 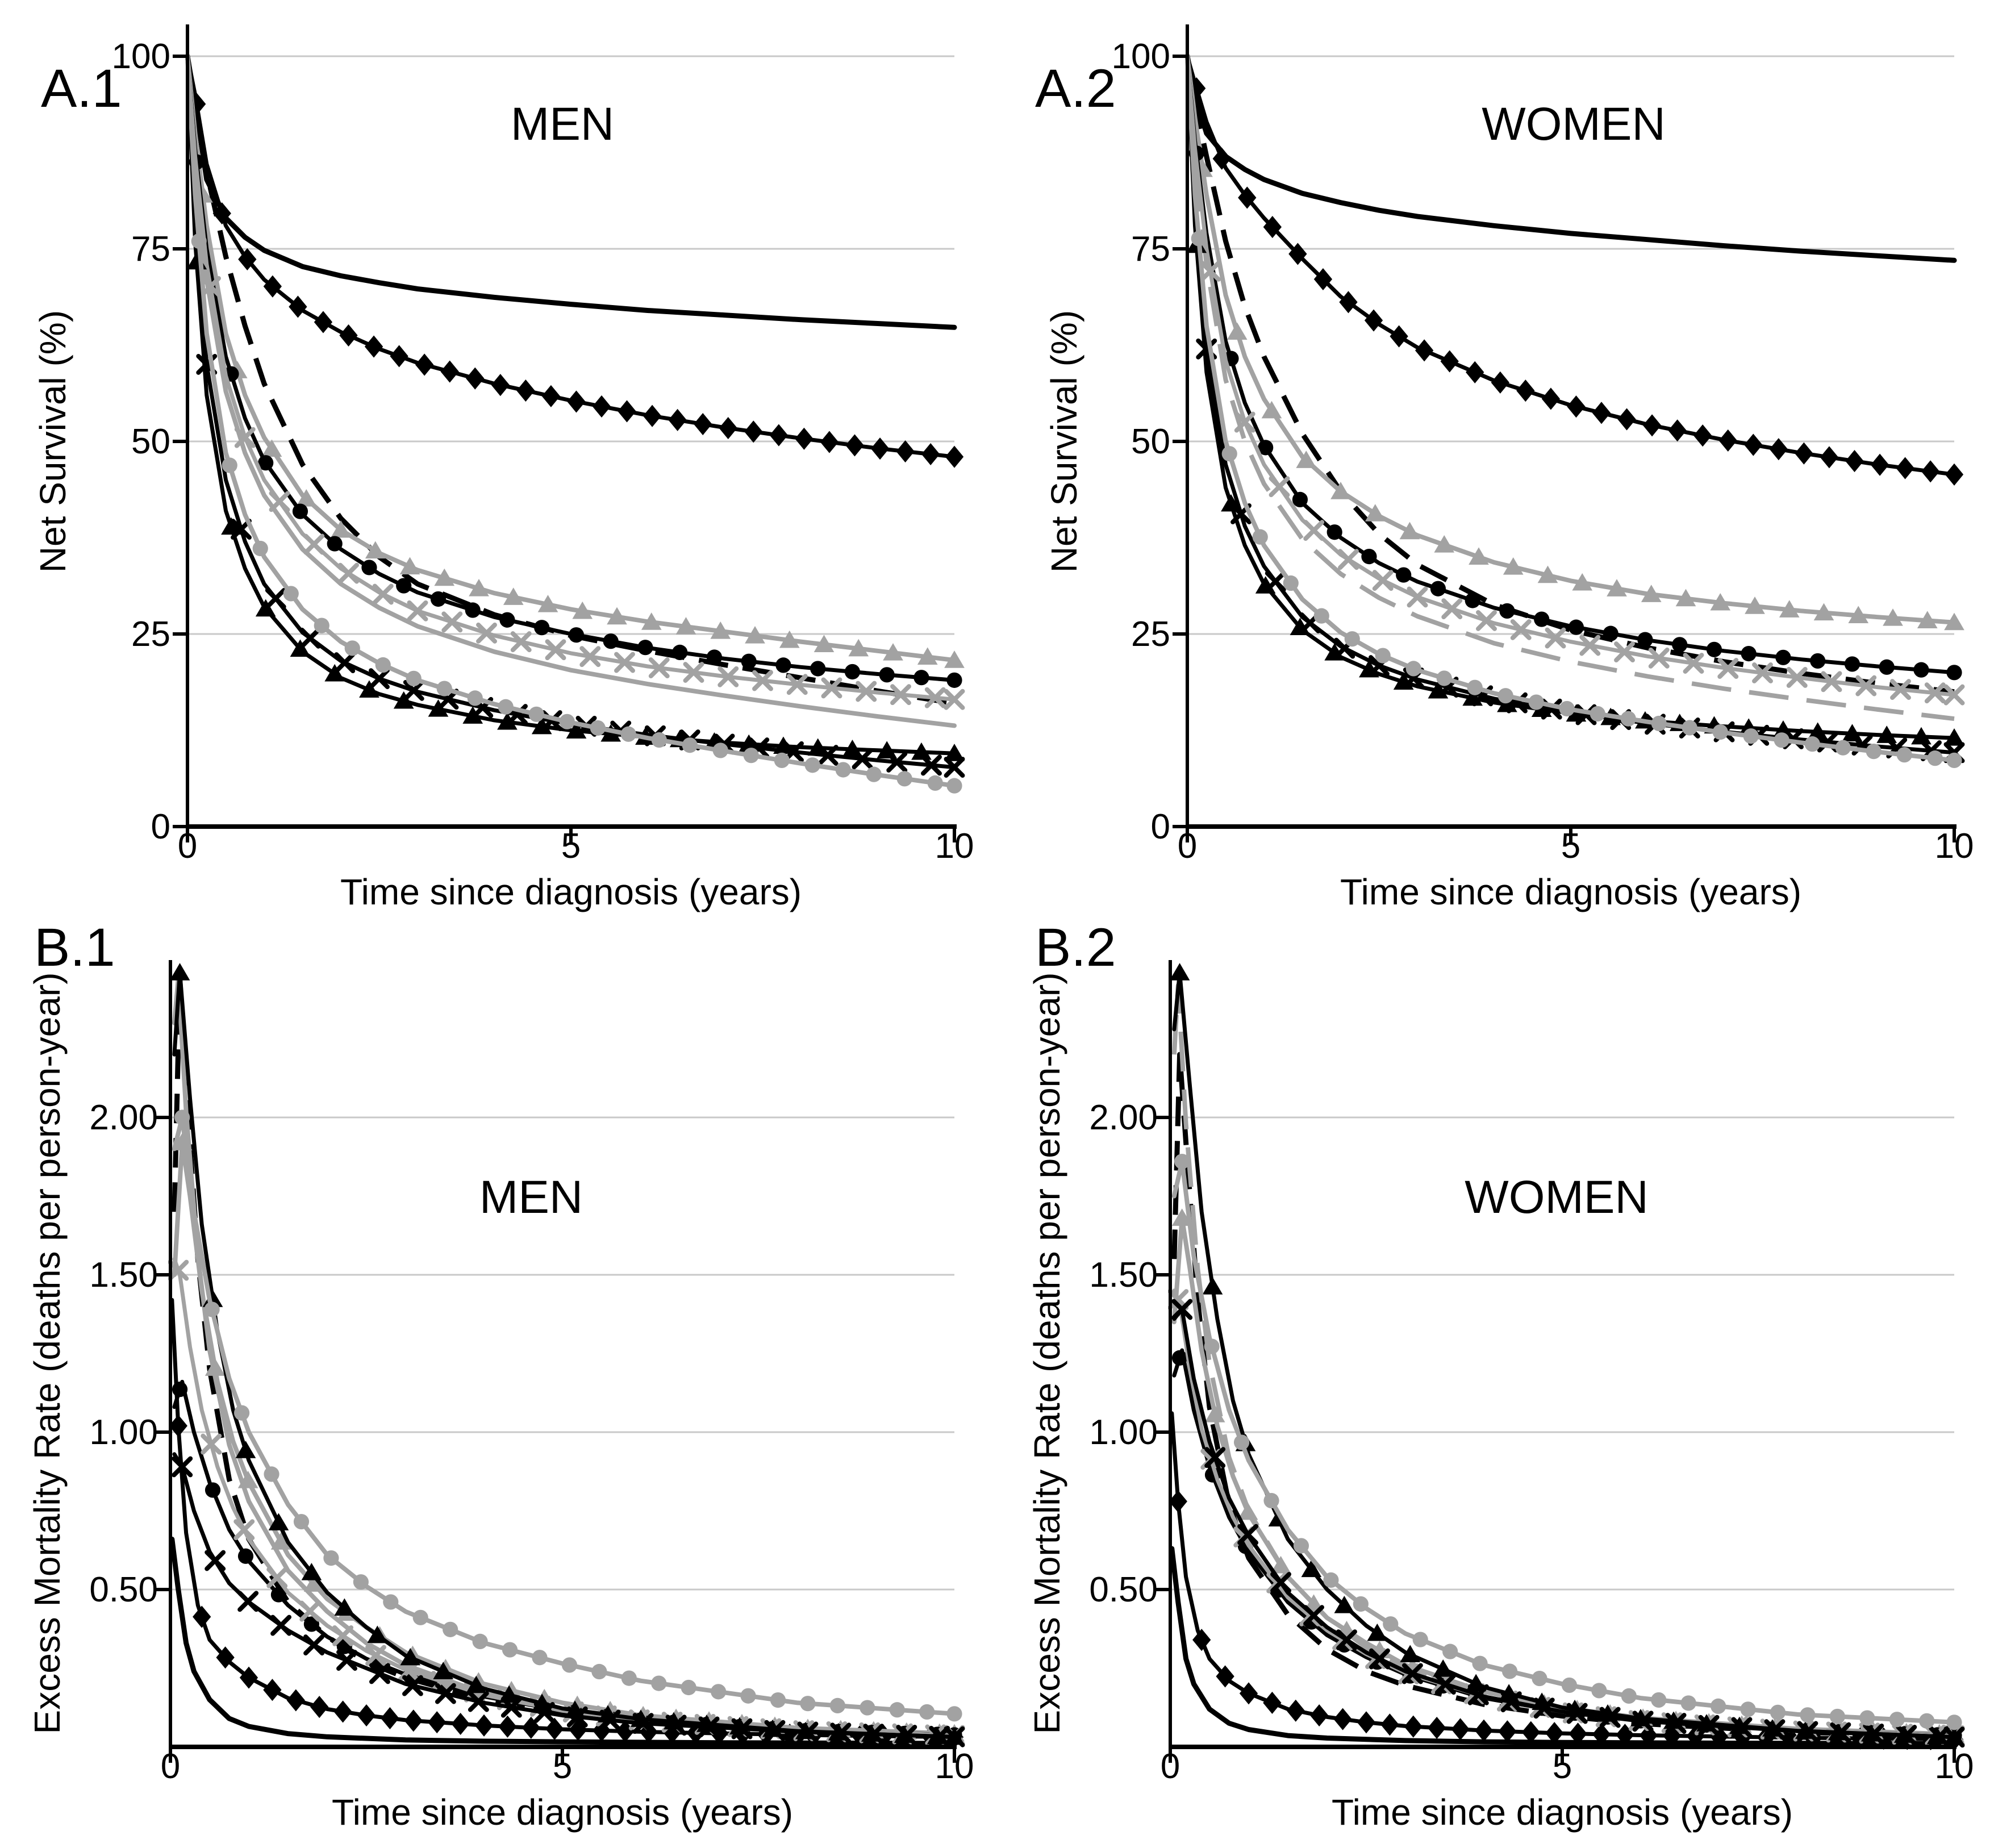 What do you see at coordinates (1556, 1197) in the screenshot?
I see `panel-b2-title: WOMEN` at bounding box center [1556, 1197].